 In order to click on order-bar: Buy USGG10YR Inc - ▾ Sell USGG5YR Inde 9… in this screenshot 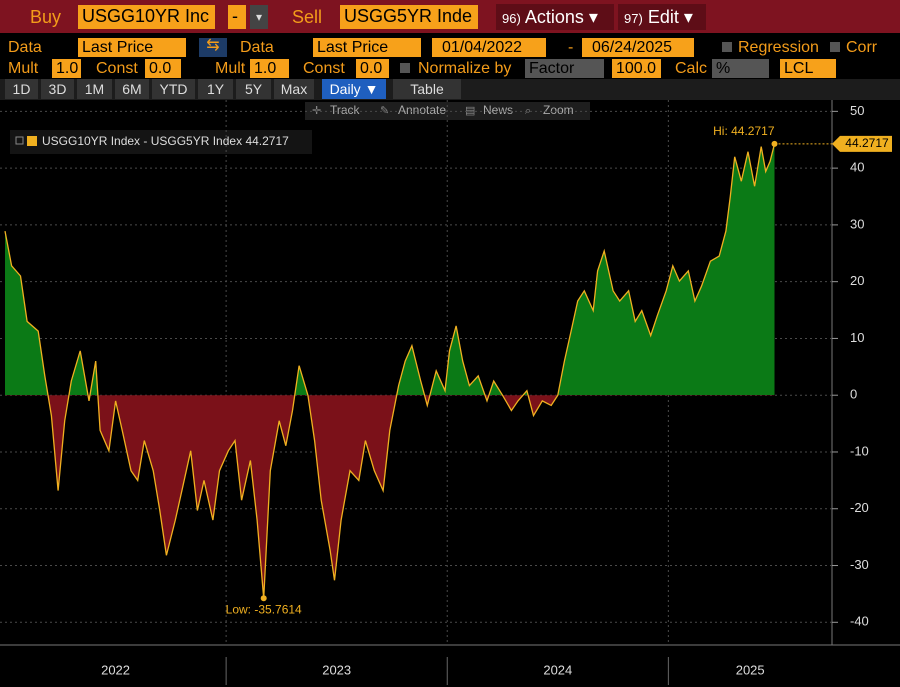, I will do `click(450, 16)`.